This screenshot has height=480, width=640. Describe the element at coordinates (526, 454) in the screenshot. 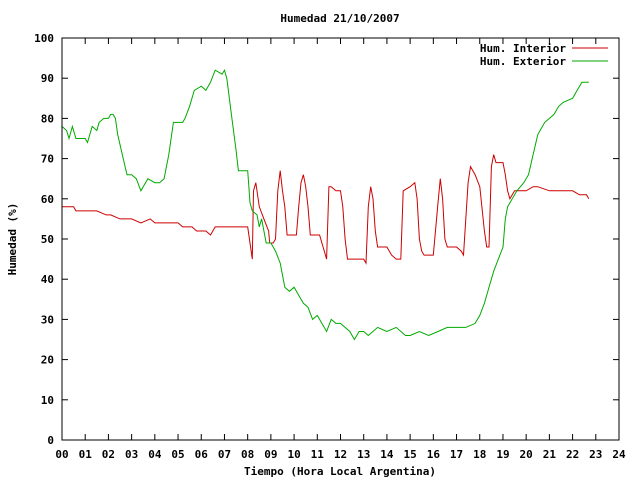

I see `x-tick-label: 20` at that location.